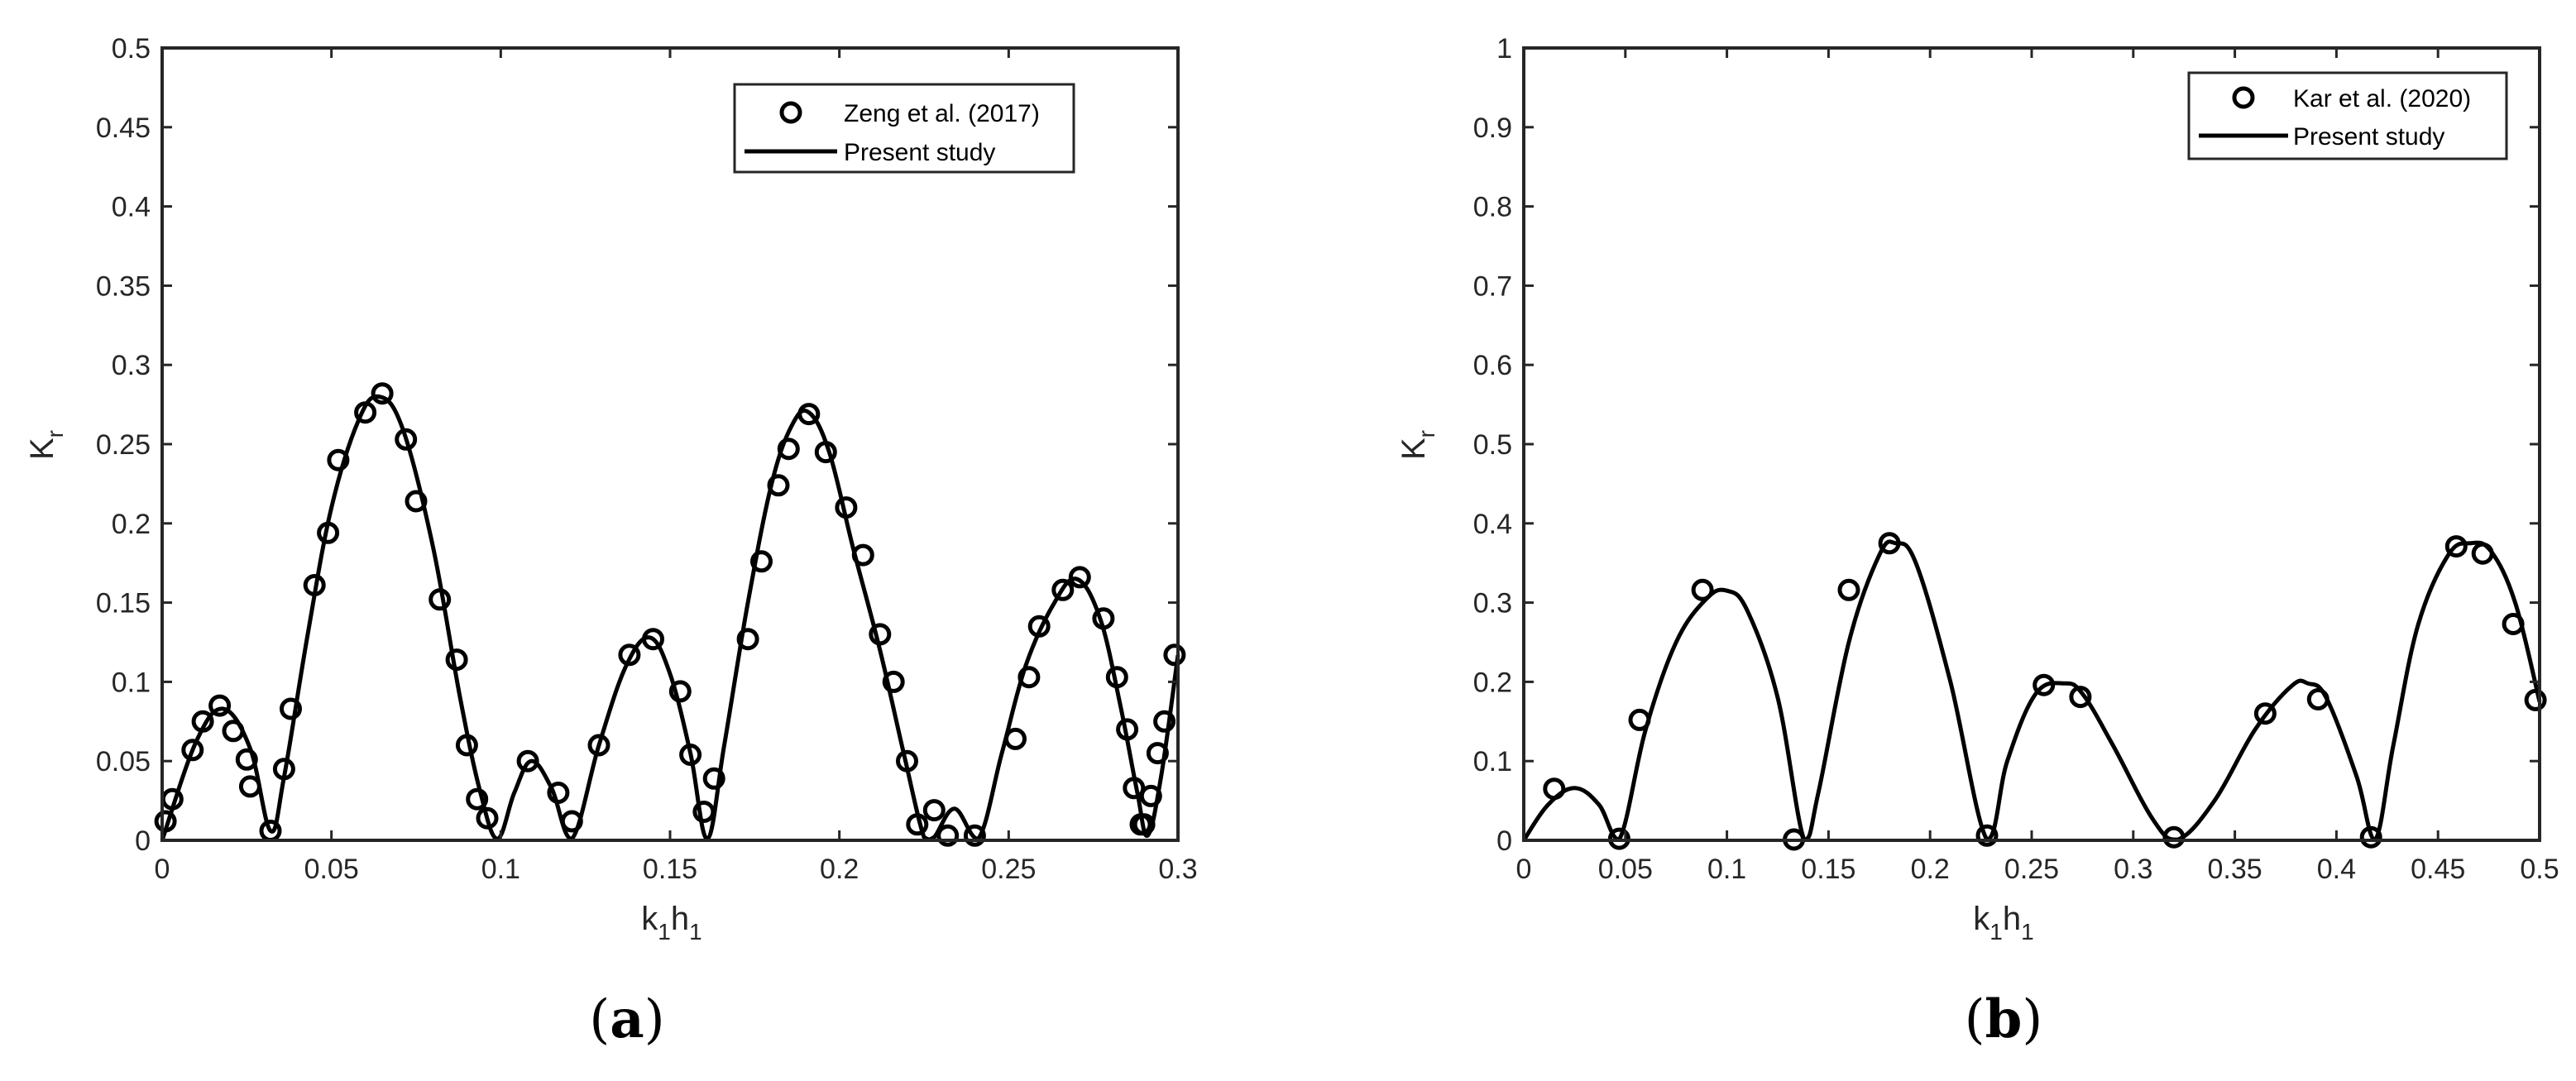 This screenshot has width=2576, height=1081. Describe the element at coordinates (1492, 365) in the screenshot. I see `chart-b-ytick-label: 0.6` at that location.